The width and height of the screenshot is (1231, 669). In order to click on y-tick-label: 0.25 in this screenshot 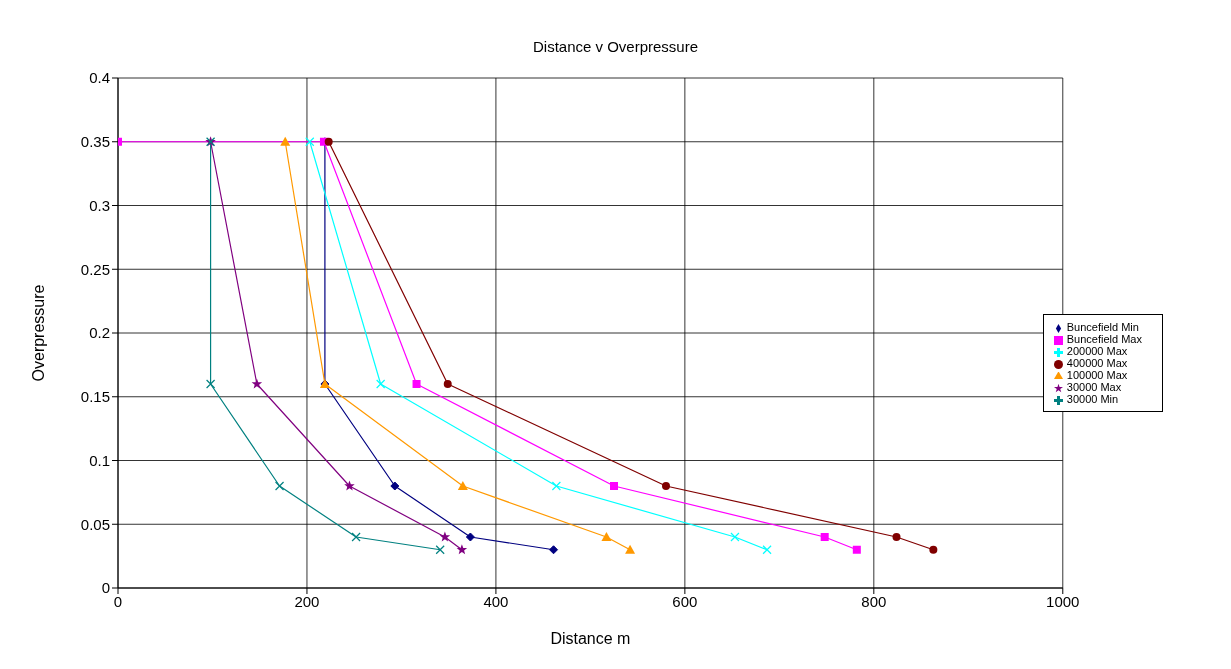, I will do `click(95, 269)`.